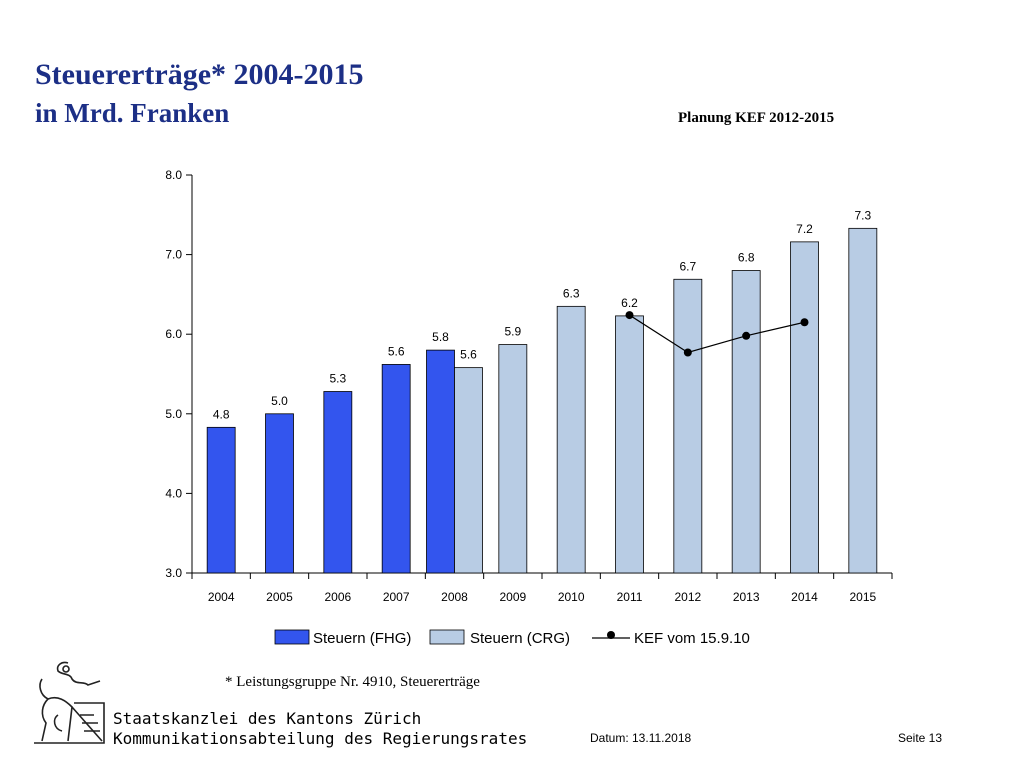  Describe the element at coordinates (746, 258) in the screenshot. I see `crg-data-label: 6.8` at that location.